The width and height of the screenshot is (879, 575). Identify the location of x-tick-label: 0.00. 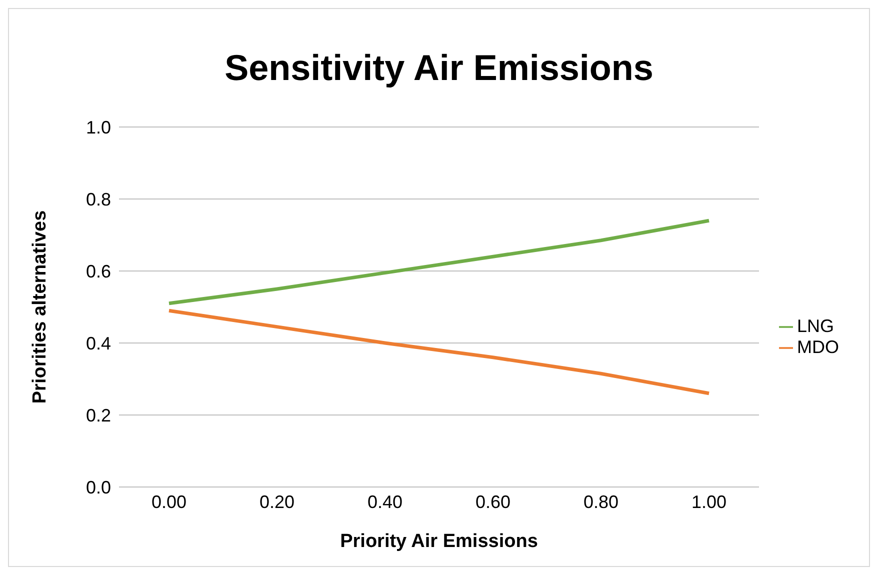
(169, 502).